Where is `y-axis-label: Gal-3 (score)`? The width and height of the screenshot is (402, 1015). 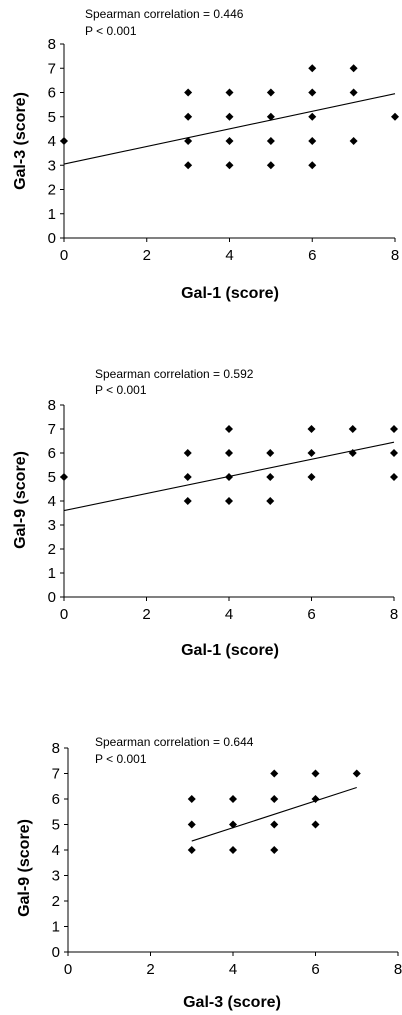
y-axis-label: Gal-3 (score) is located at coordinates (20, 141).